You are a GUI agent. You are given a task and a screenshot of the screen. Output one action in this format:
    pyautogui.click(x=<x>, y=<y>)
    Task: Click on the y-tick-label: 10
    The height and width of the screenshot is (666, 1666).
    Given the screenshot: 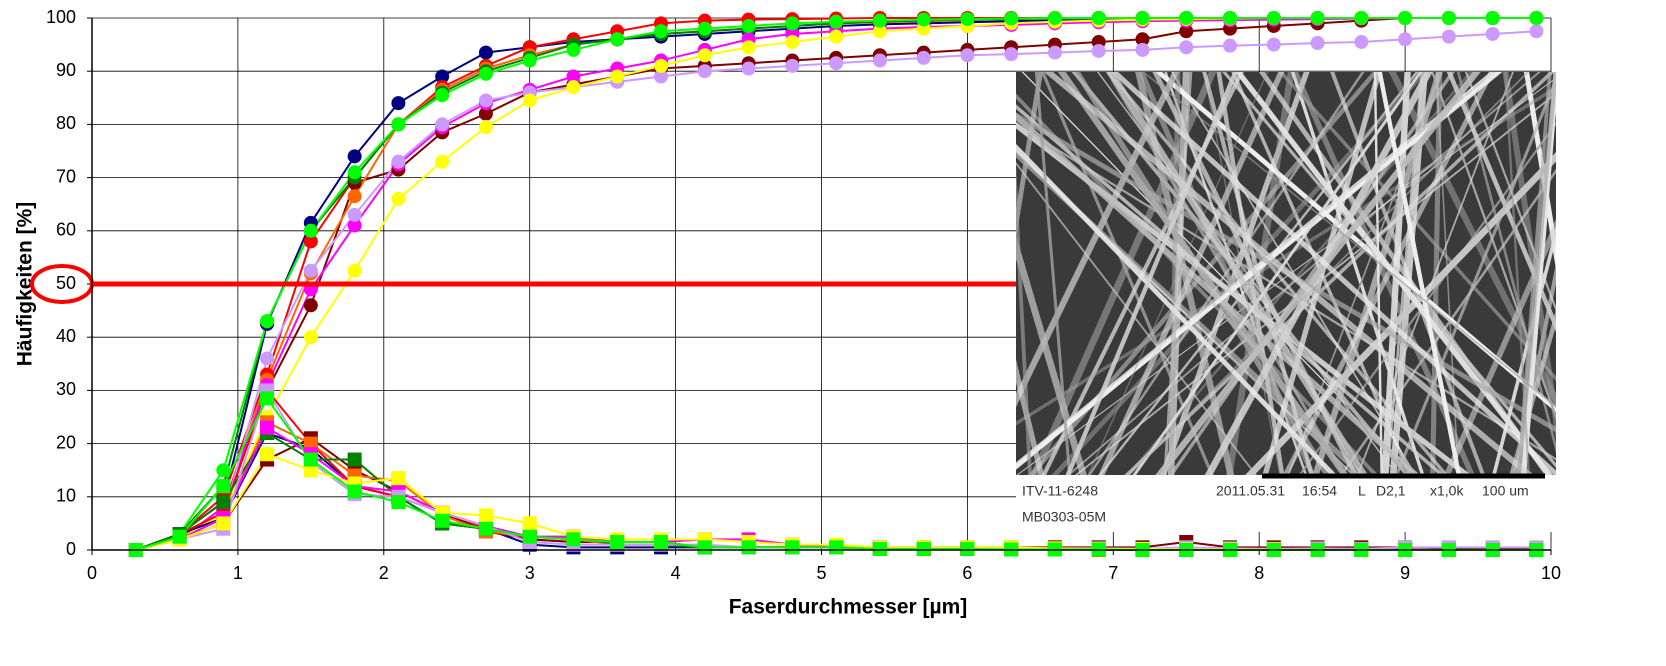 What is the action you would take?
    pyautogui.click(x=66, y=496)
    